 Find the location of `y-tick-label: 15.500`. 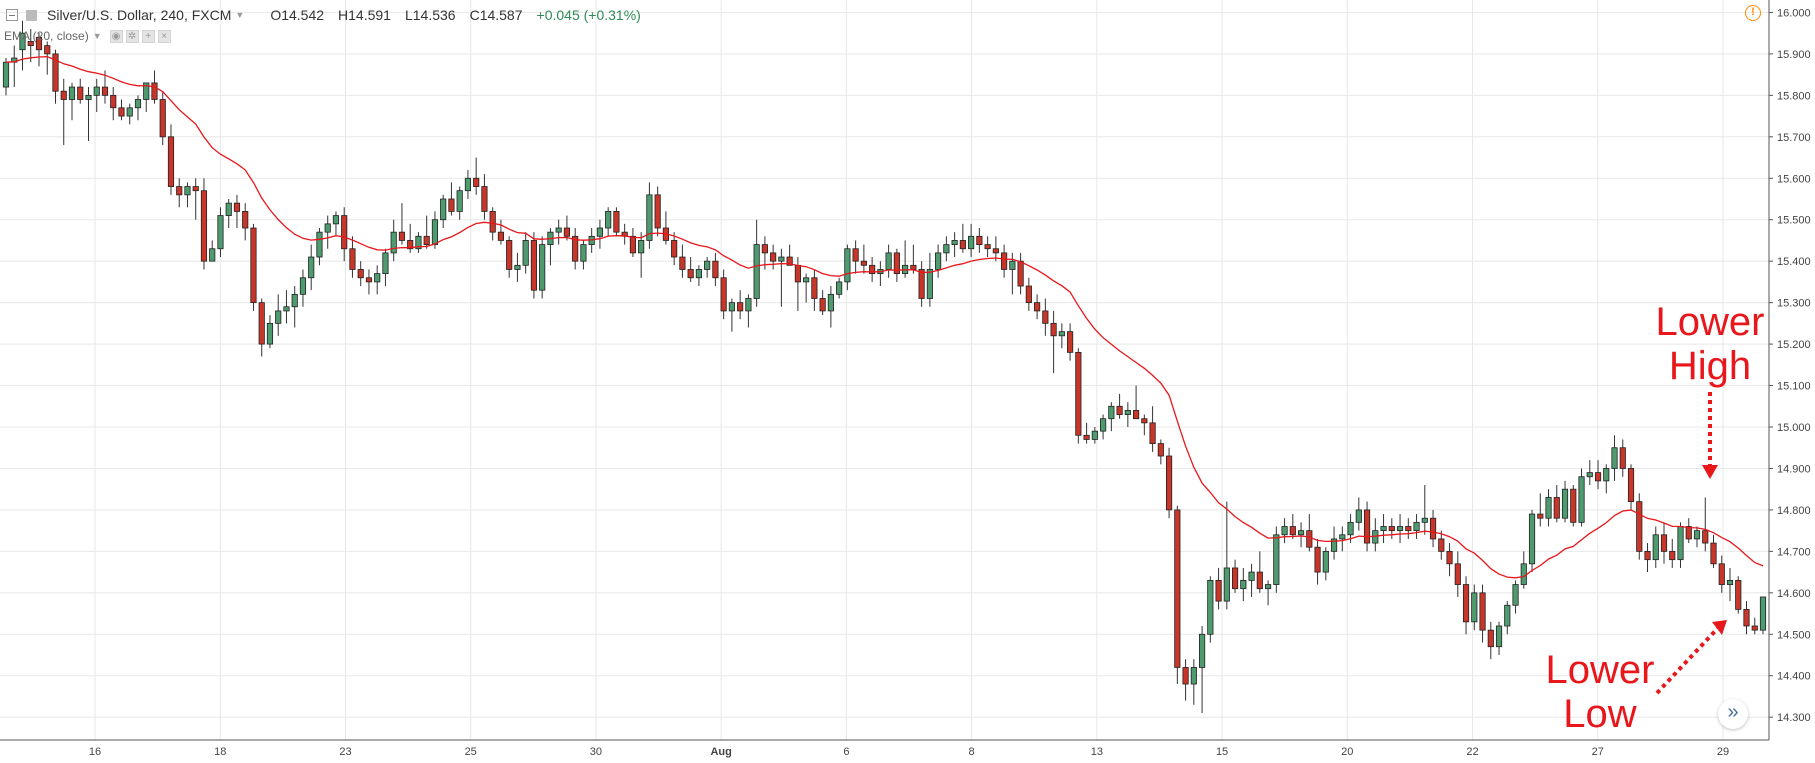

y-tick-label: 15.500 is located at coordinates (1794, 221).